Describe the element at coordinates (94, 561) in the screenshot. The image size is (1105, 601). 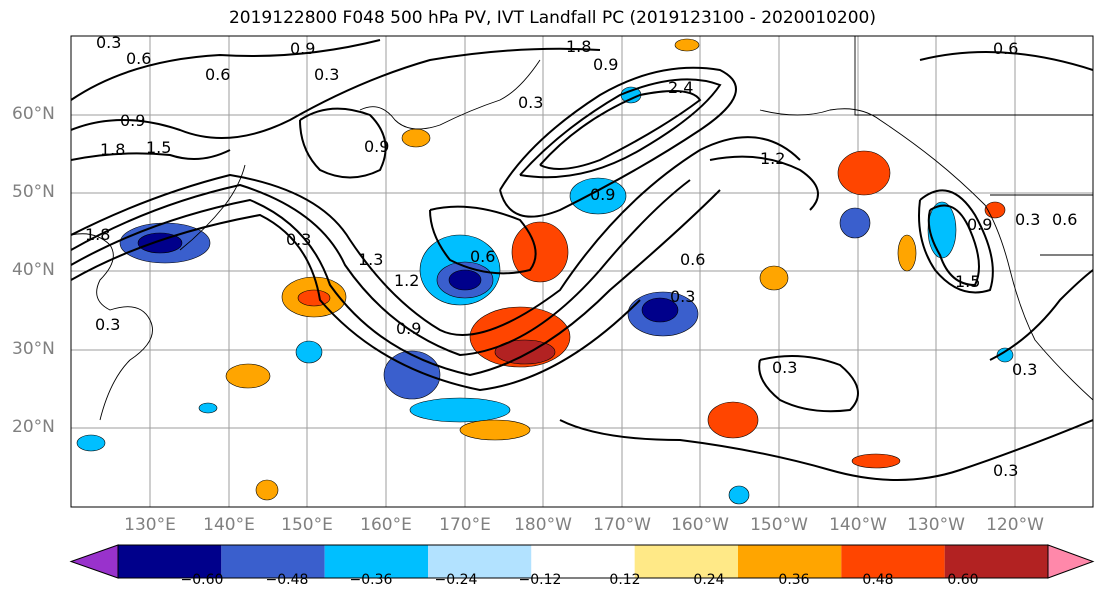
I see `colorbar-extend-low` at that location.